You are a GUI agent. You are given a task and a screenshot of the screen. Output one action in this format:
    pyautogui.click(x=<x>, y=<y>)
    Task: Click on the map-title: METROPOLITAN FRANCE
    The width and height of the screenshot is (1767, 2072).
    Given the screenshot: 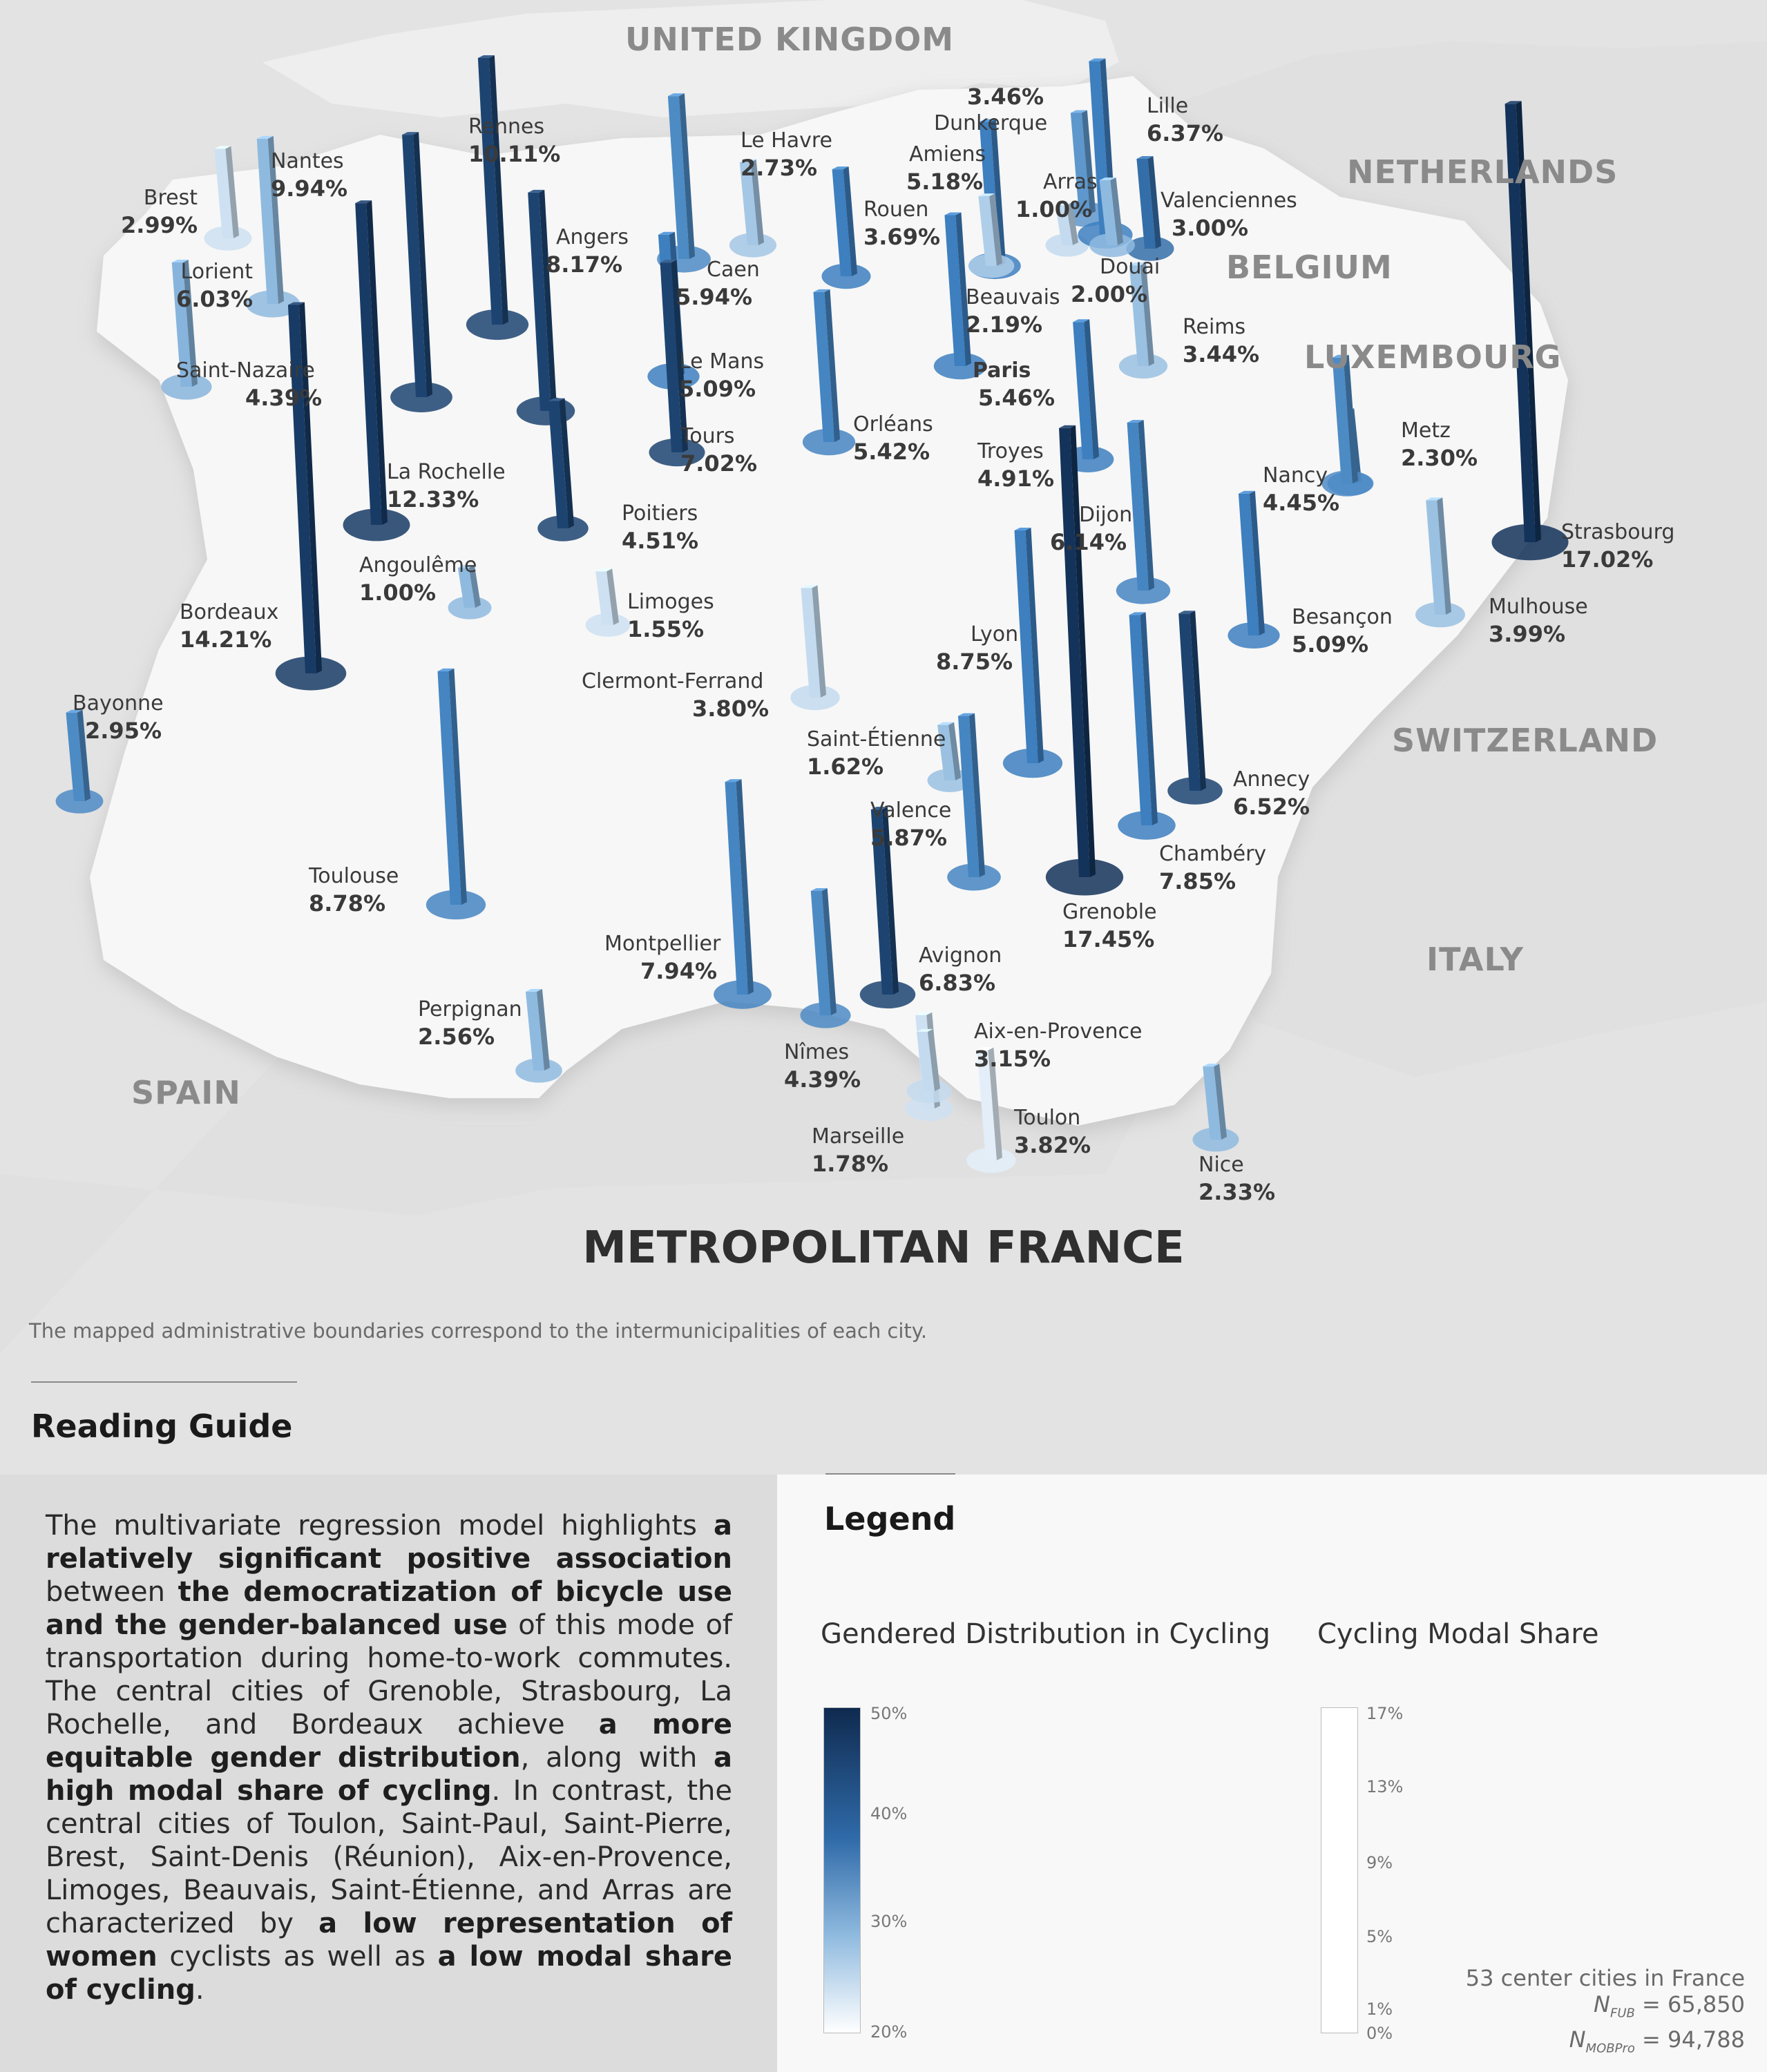 What is the action you would take?
    pyautogui.click(x=883, y=1248)
    